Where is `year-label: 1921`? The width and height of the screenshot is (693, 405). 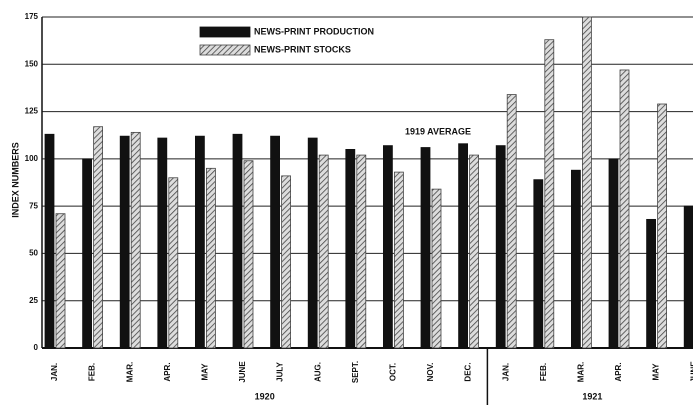 year-label: 1921 is located at coordinates (592, 396).